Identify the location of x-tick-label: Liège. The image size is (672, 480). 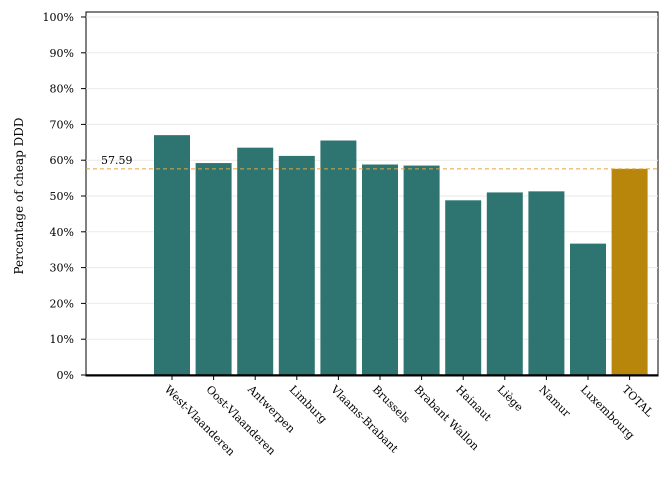
(510, 398).